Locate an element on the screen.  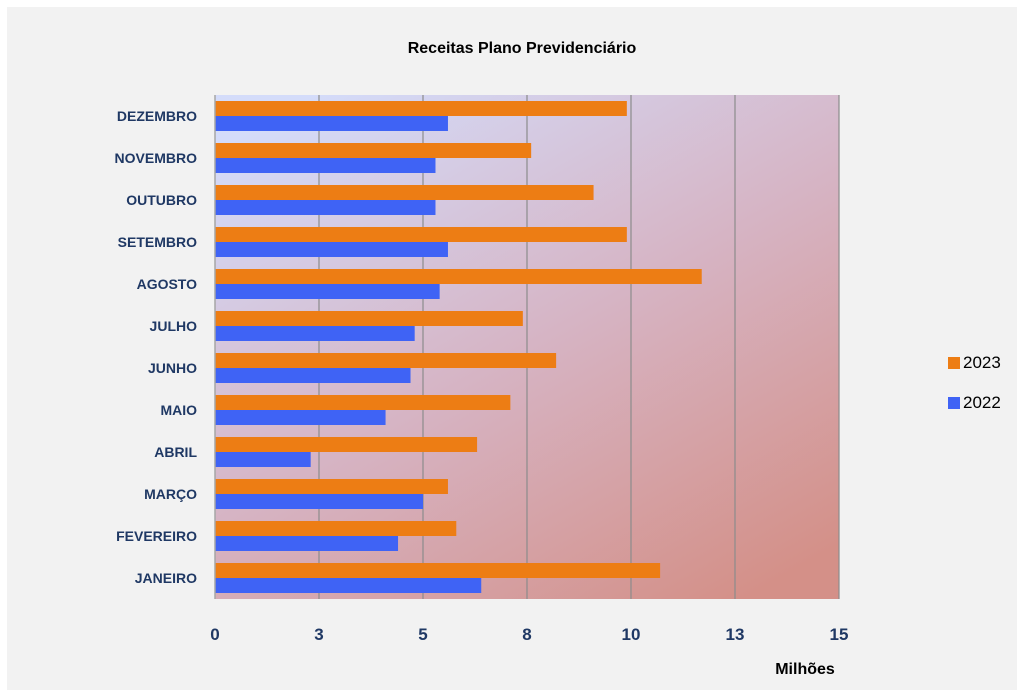
chart-title: Receitas Plano Previdenciário is located at coordinates (522, 48).